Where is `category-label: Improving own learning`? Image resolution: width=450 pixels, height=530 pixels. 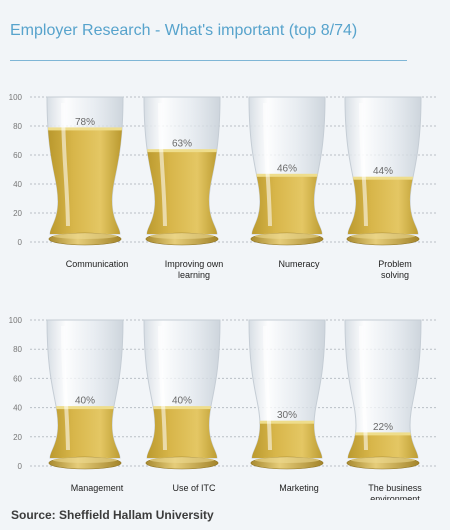 category-label: Improving own learning is located at coordinates (194, 269).